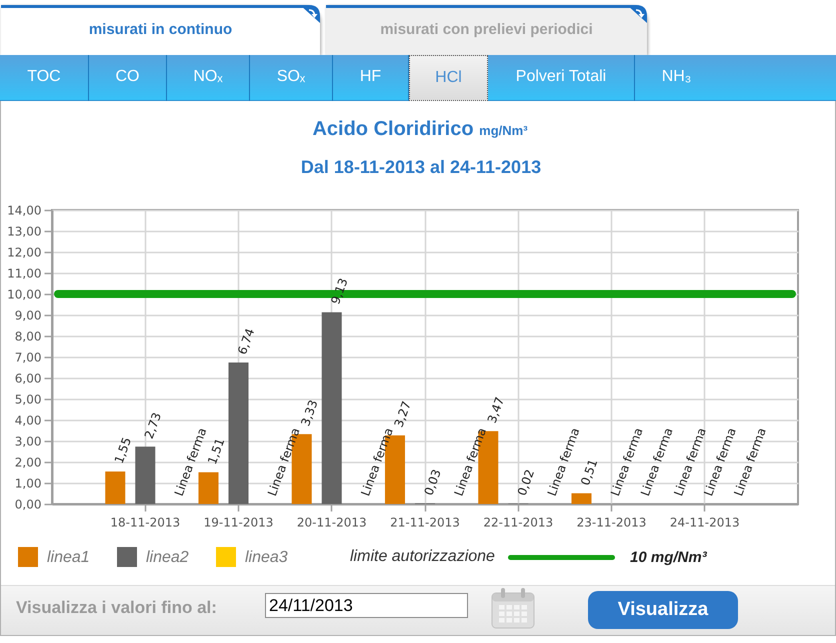 The width and height of the screenshot is (836, 643). Describe the element at coordinates (448, 78) in the screenshot. I see `tab: HCl` at that location.